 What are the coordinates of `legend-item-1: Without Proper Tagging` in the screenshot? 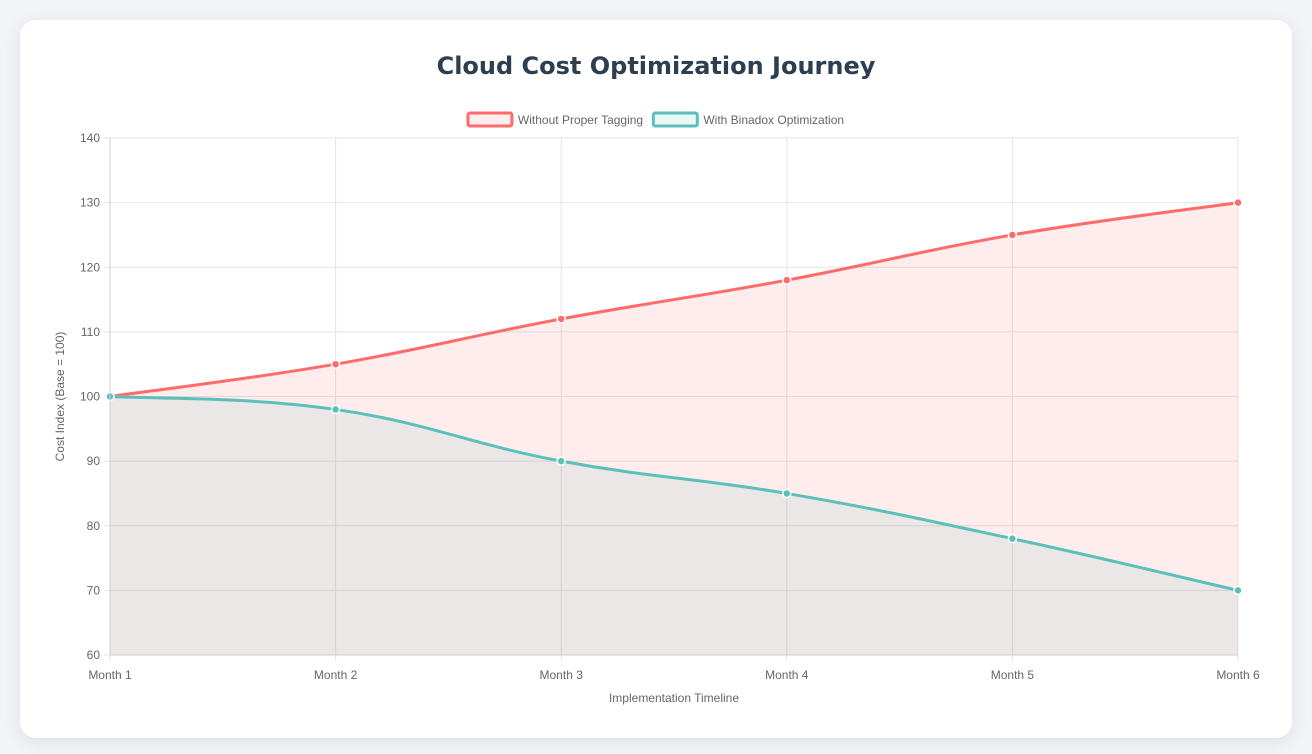 It's located at (554, 119).